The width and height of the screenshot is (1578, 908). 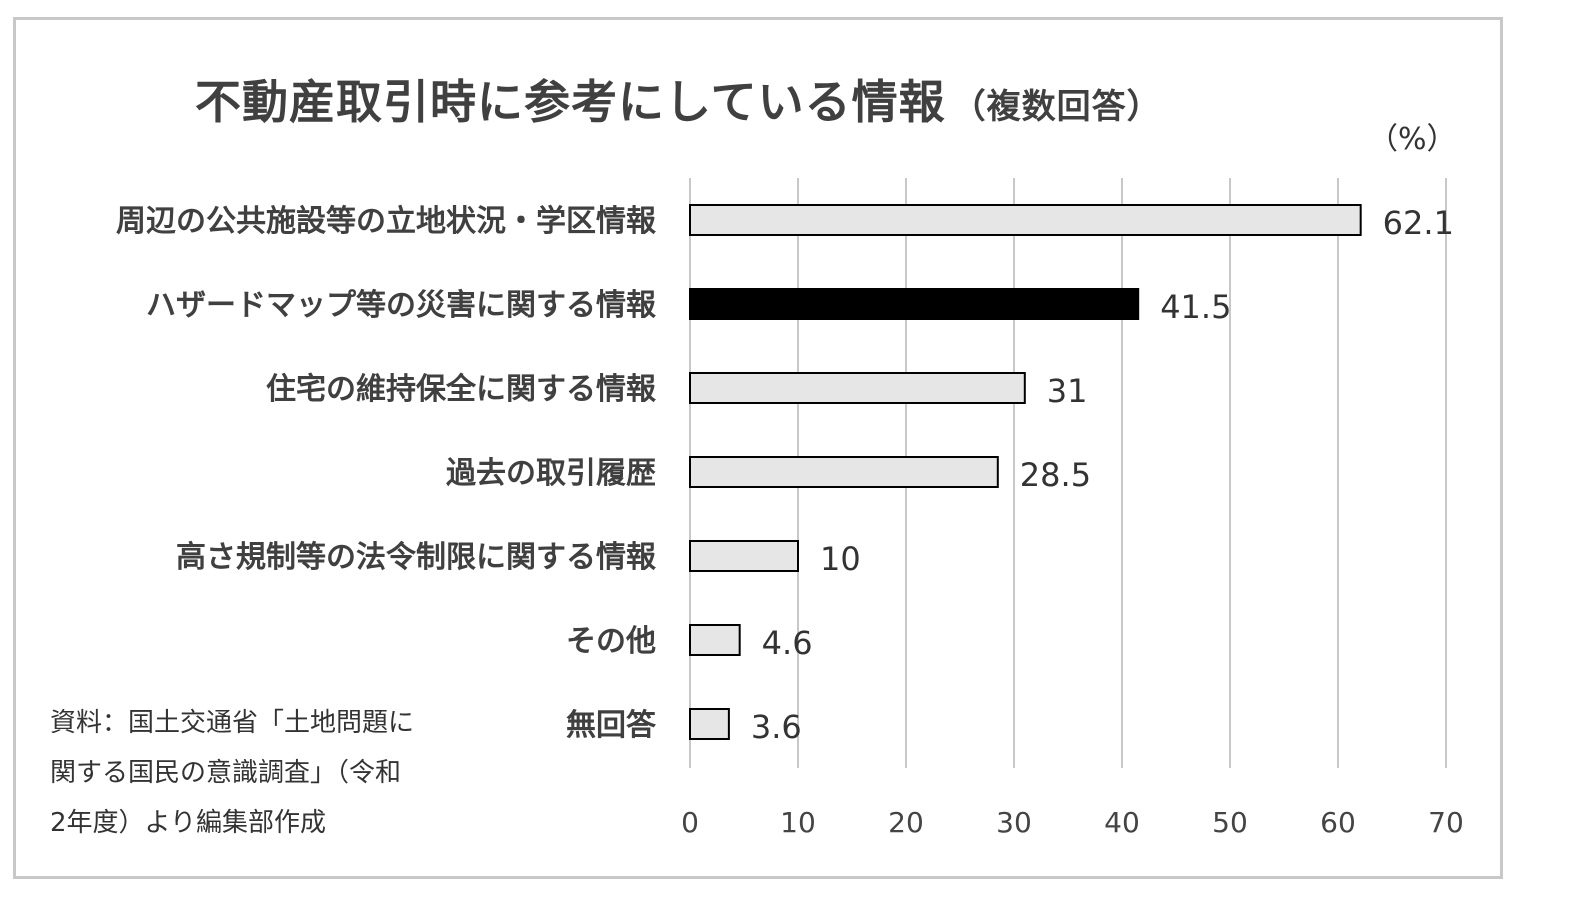 What do you see at coordinates (1195, 307) in the screenshot?
I see `value-label: 41.5` at bounding box center [1195, 307].